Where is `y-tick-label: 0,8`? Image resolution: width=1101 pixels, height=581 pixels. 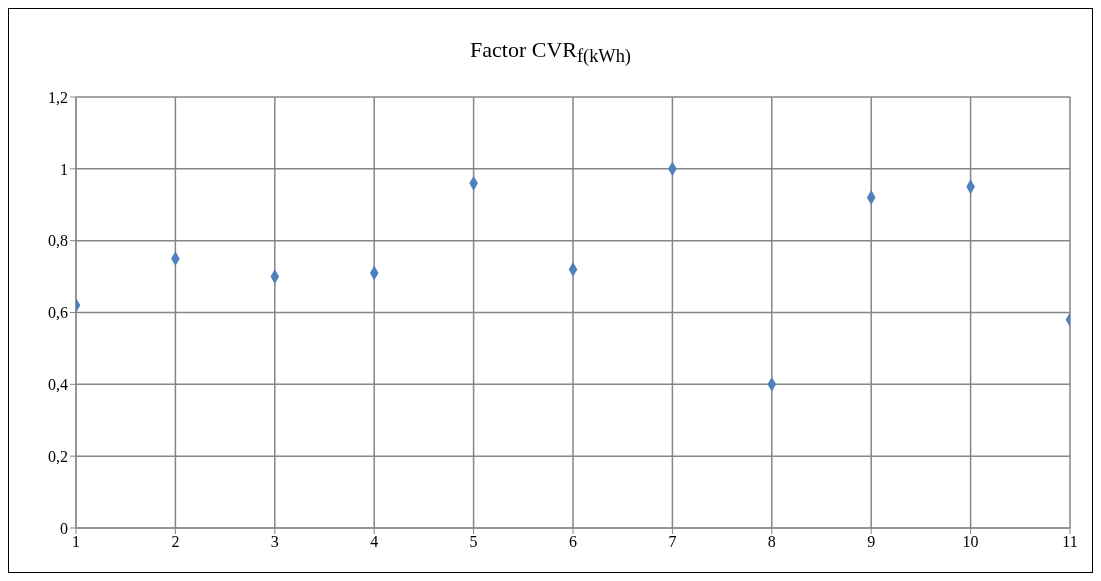
y-tick-label: 0,8 is located at coordinates (58, 241).